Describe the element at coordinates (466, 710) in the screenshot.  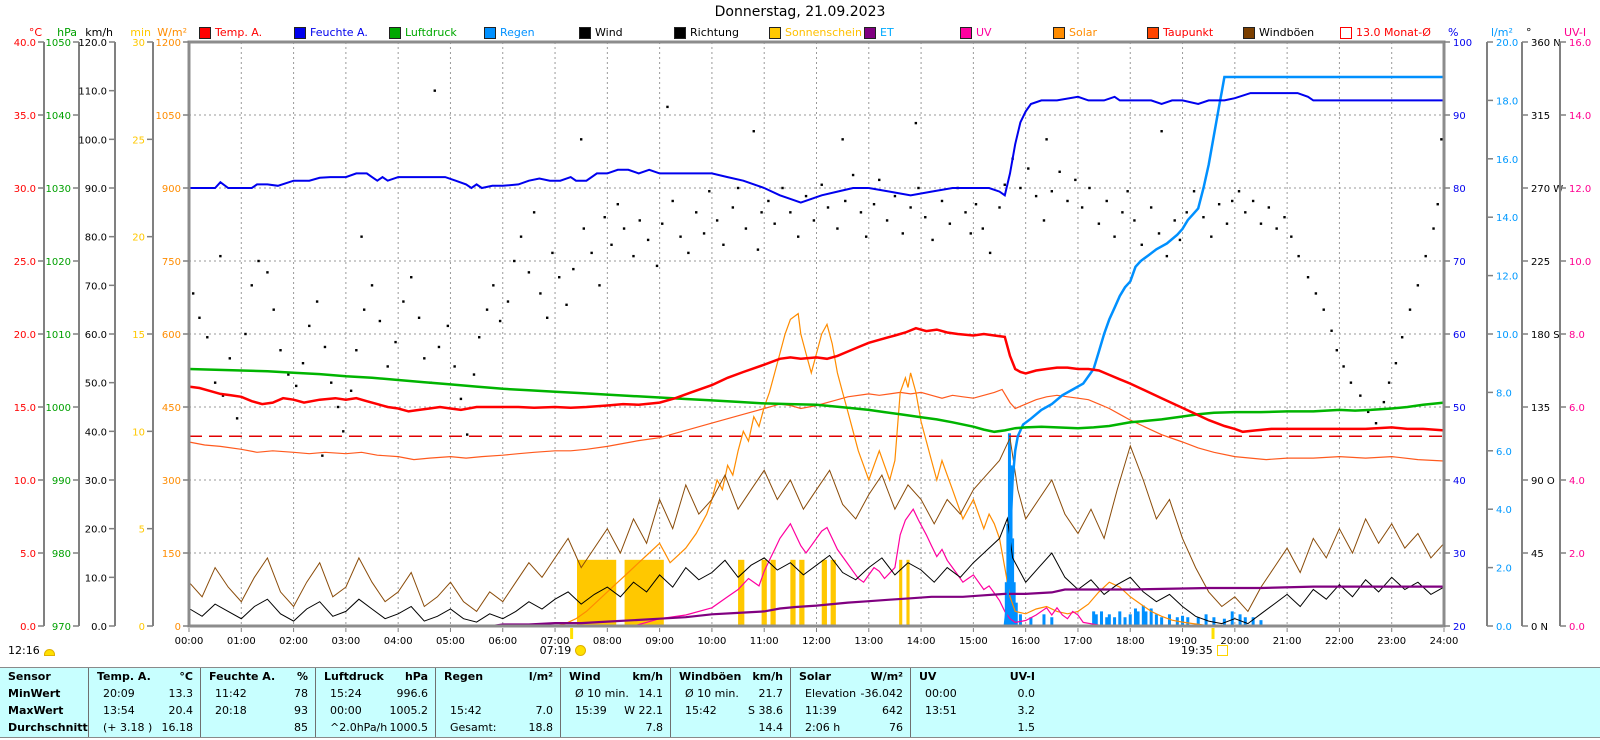
I see `stat-time: 15:42` at that location.